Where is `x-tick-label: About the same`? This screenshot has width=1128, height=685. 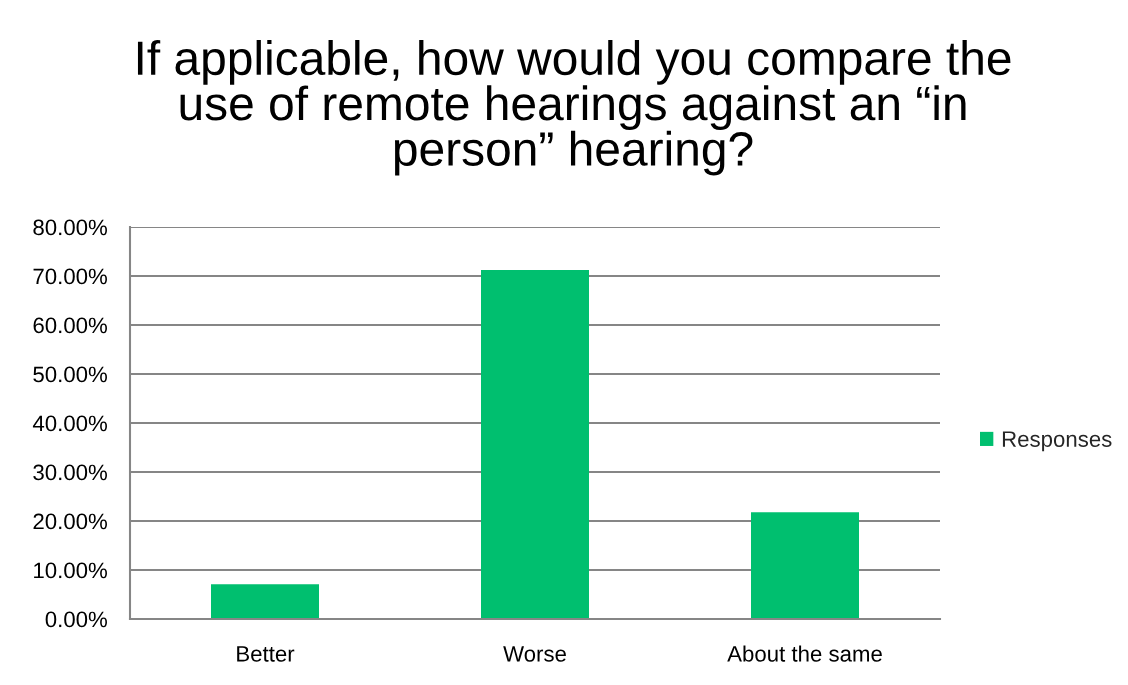
x-tick-label: About the same is located at coordinates (804, 653).